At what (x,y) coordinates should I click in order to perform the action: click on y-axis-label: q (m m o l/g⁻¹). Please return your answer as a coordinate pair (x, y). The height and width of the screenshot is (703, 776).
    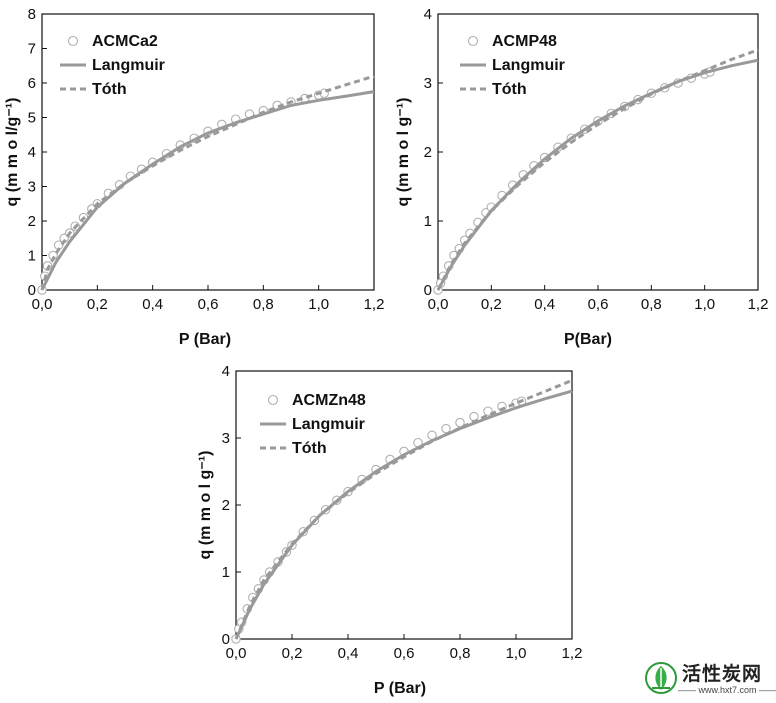
    Looking at the image, I should click on (12, 152).